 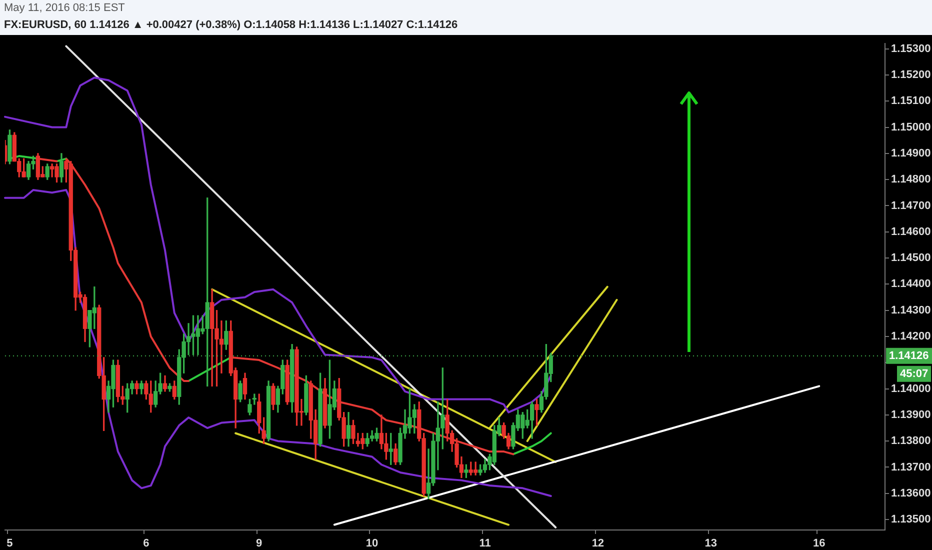 I want to click on x-tick-label: 13, so click(x=711, y=544).